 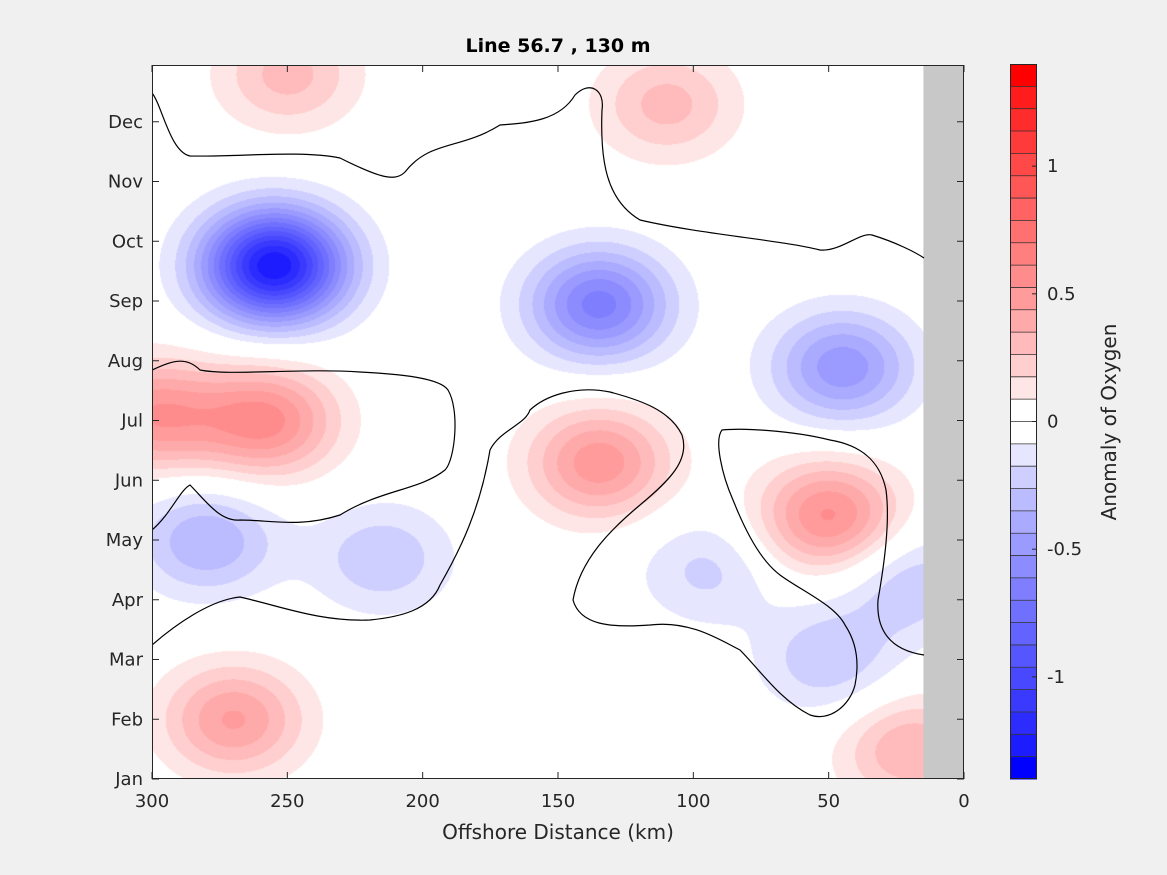 I want to click on colorbar-tick-label: -1, so click(x=1056, y=677).